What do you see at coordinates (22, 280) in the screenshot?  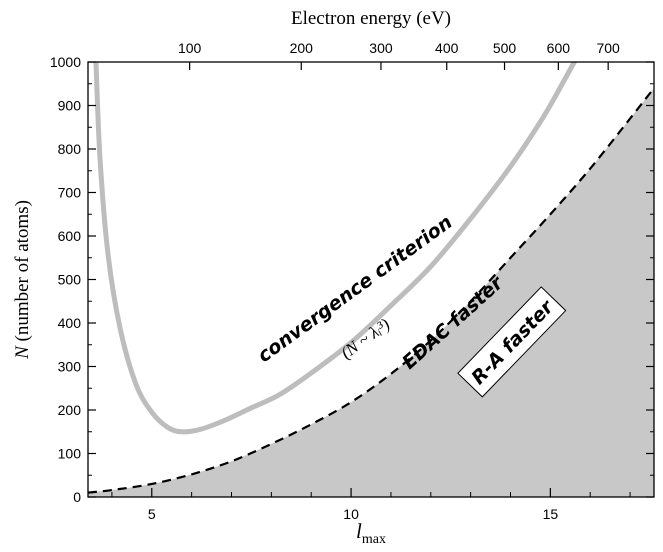 I see `y-axis-title: N (number of atoms)` at bounding box center [22, 280].